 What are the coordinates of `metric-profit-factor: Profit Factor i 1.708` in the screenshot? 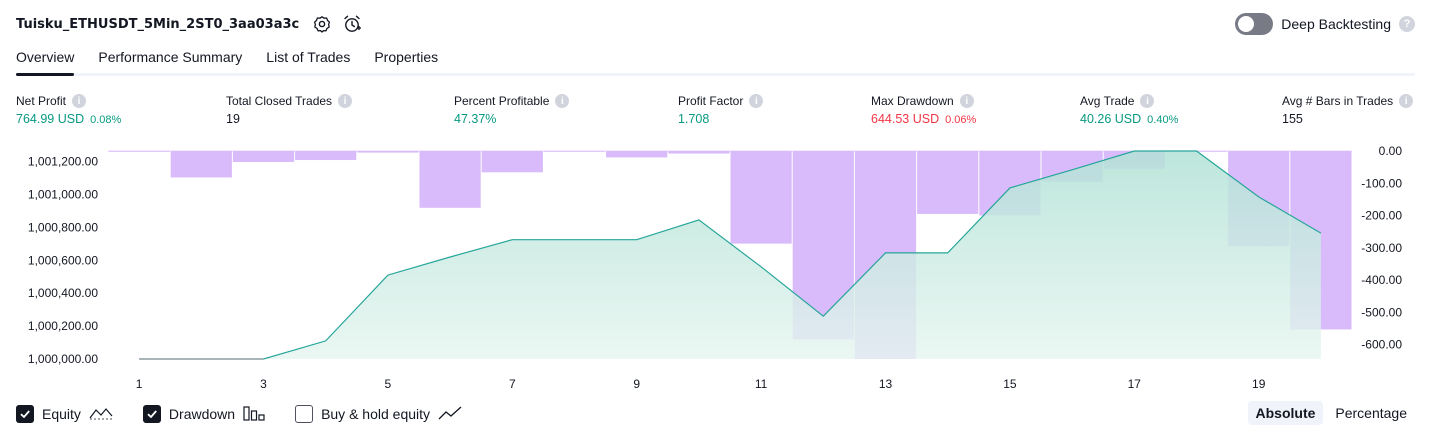 It's located at (721, 109).